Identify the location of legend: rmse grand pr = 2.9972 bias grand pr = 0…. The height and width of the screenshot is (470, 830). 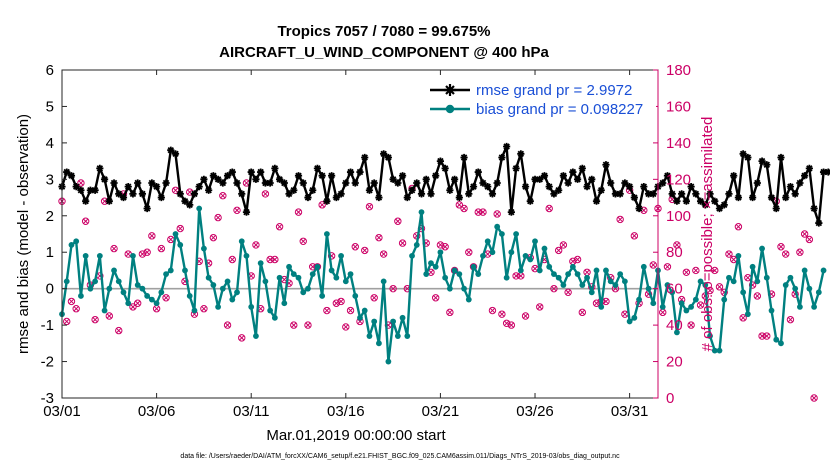
(541, 99).